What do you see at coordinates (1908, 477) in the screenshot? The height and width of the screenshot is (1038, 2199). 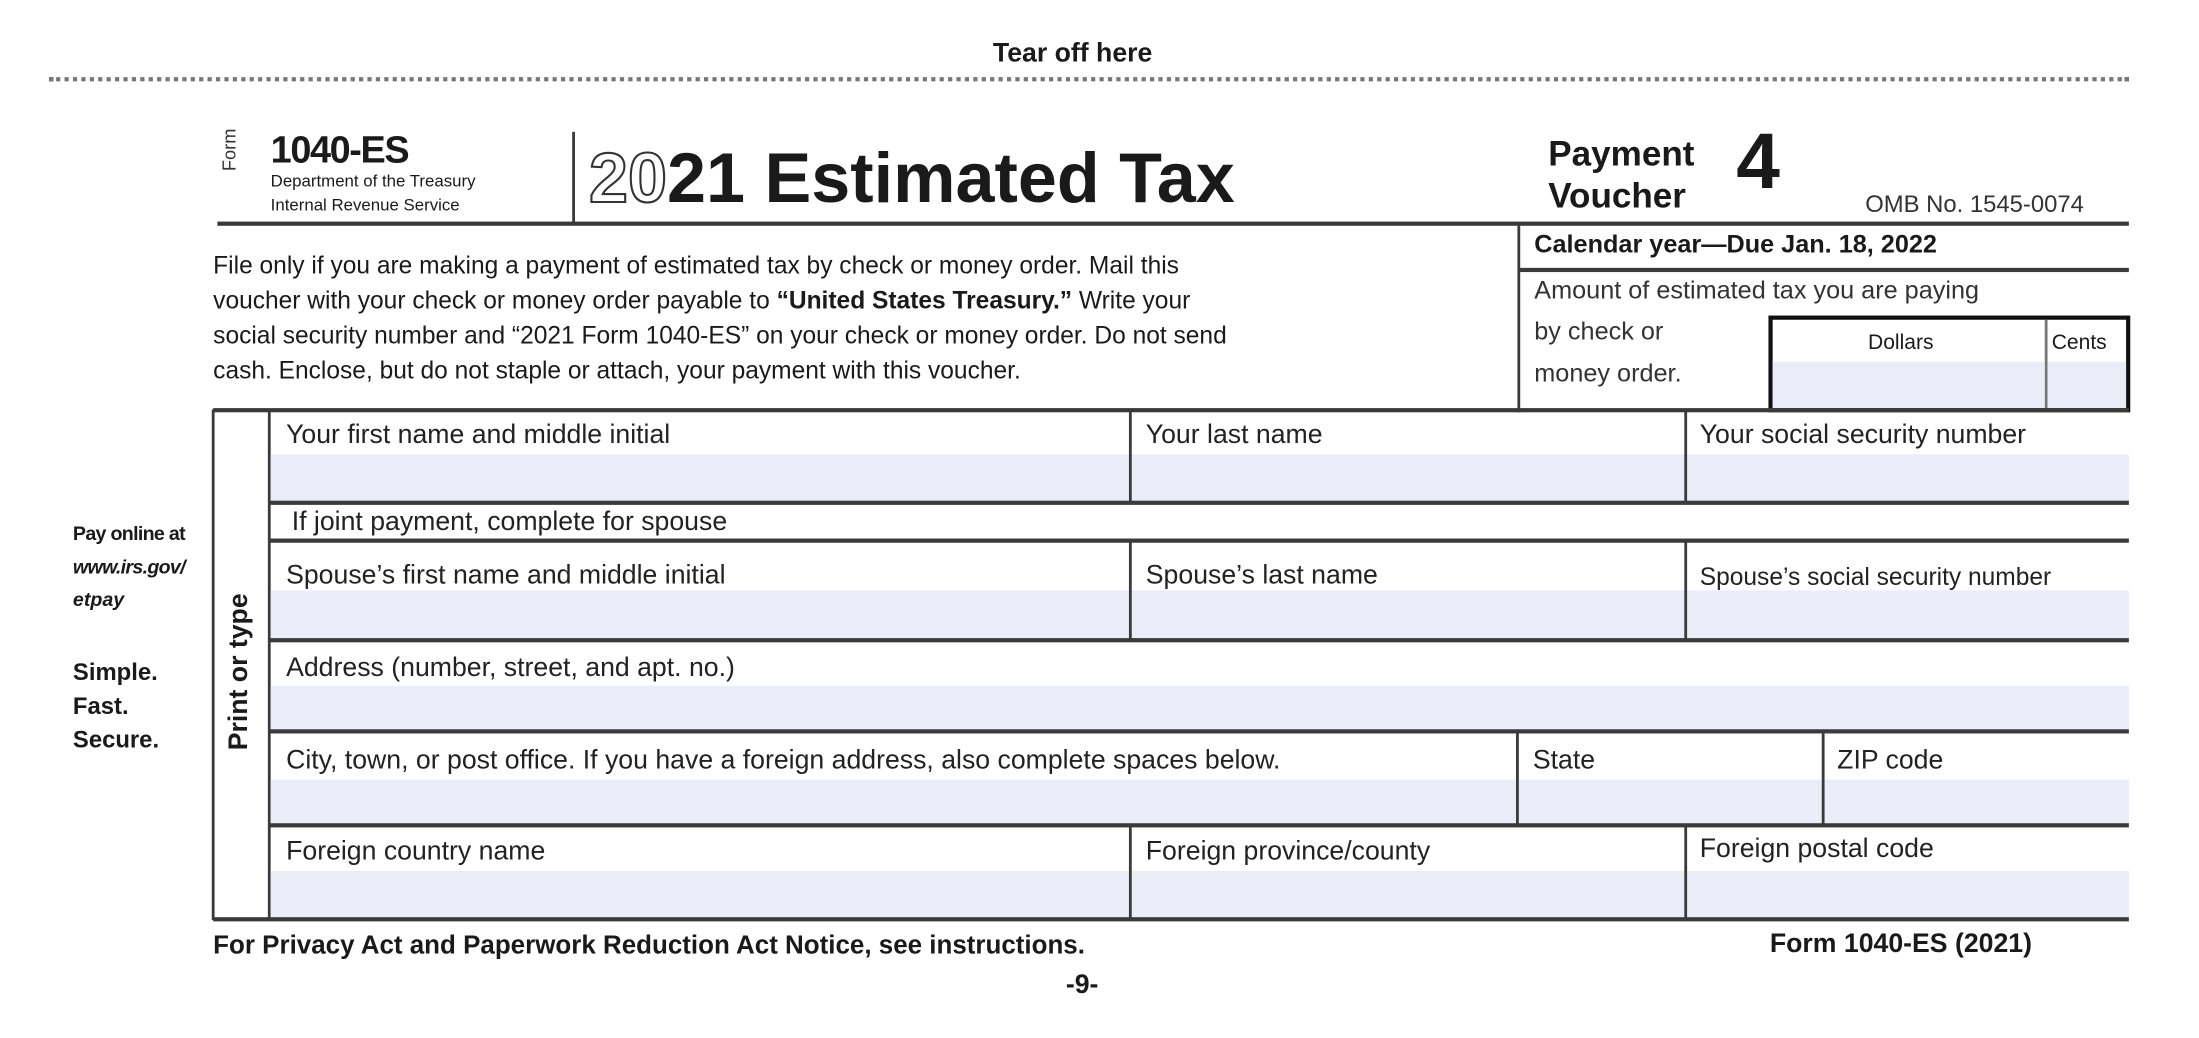 I see `ssn-input` at bounding box center [1908, 477].